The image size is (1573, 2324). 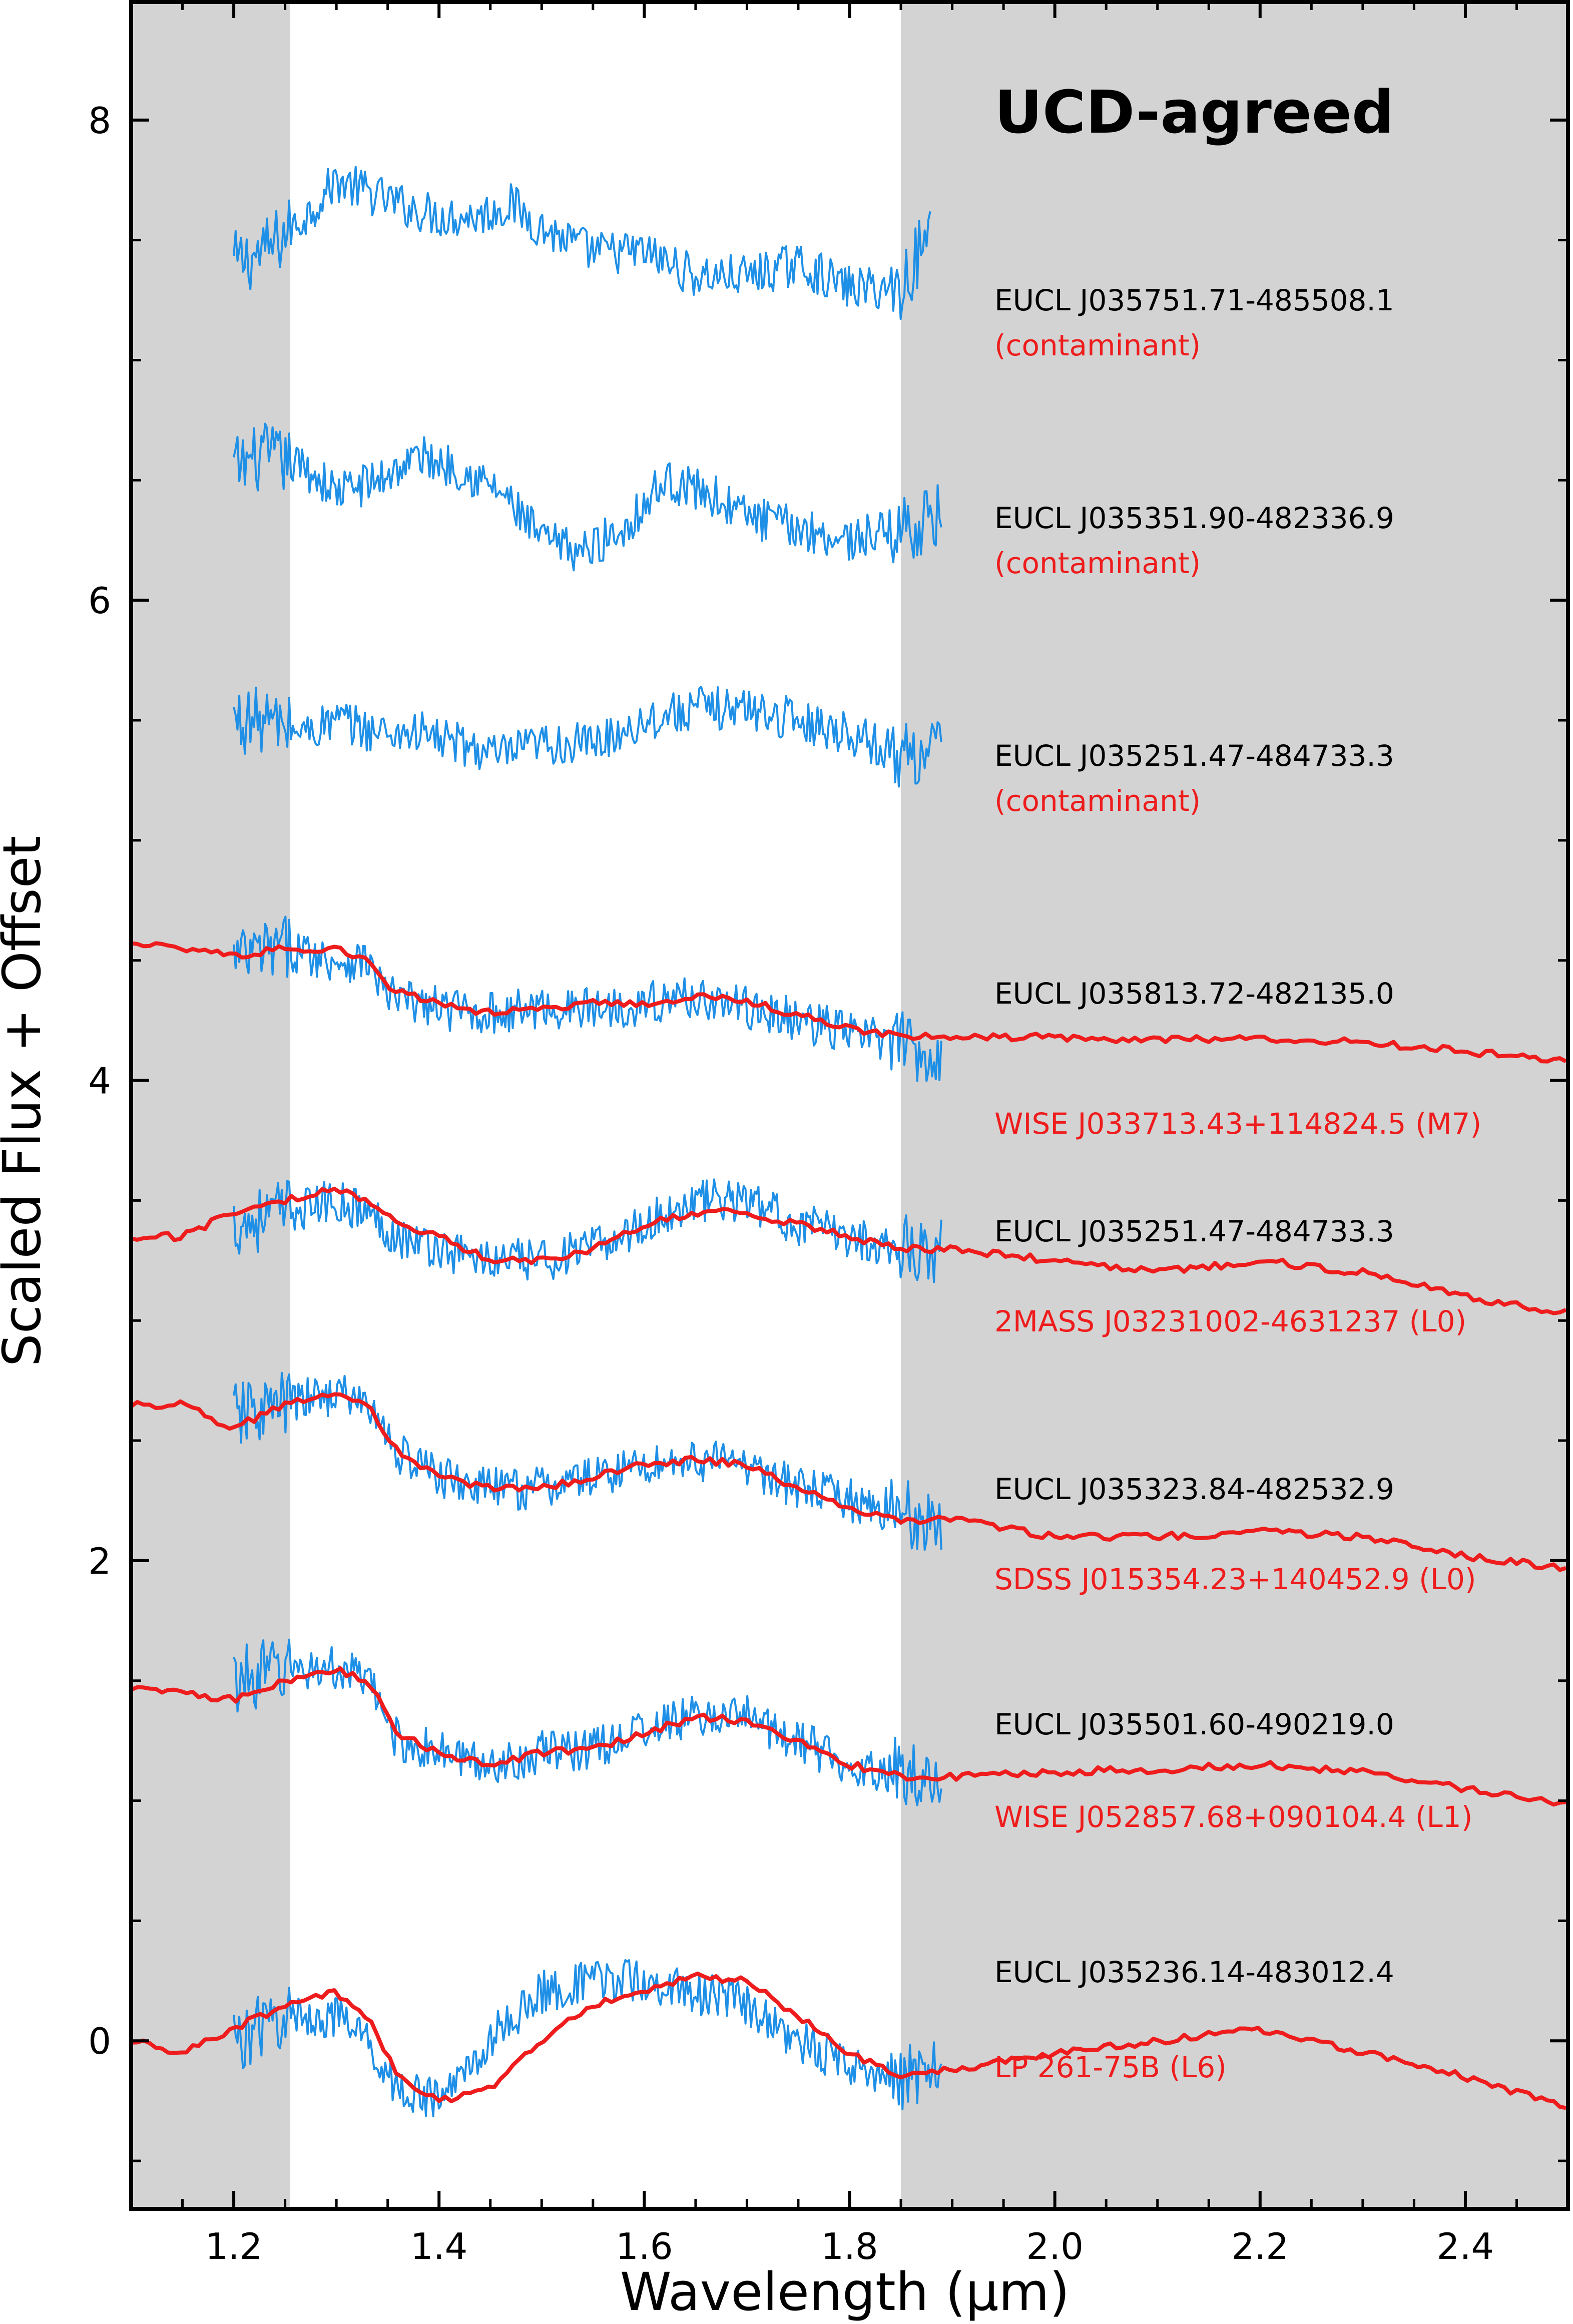 I want to click on match-label: WISE J033713.43+114824.5 (M7), so click(x=1237, y=1124).